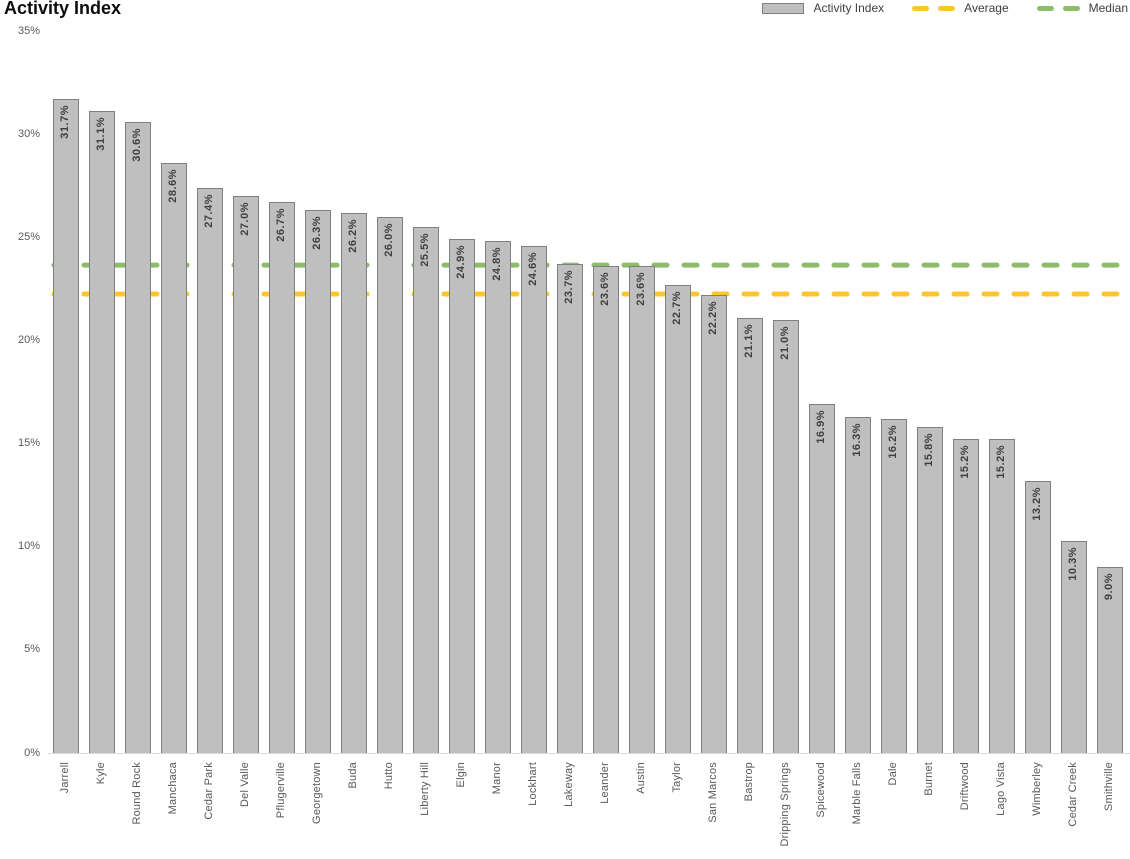 This screenshot has height=859, width=1130. What do you see at coordinates (820, 790) in the screenshot?
I see `category-label: Spicewood` at bounding box center [820, 790].